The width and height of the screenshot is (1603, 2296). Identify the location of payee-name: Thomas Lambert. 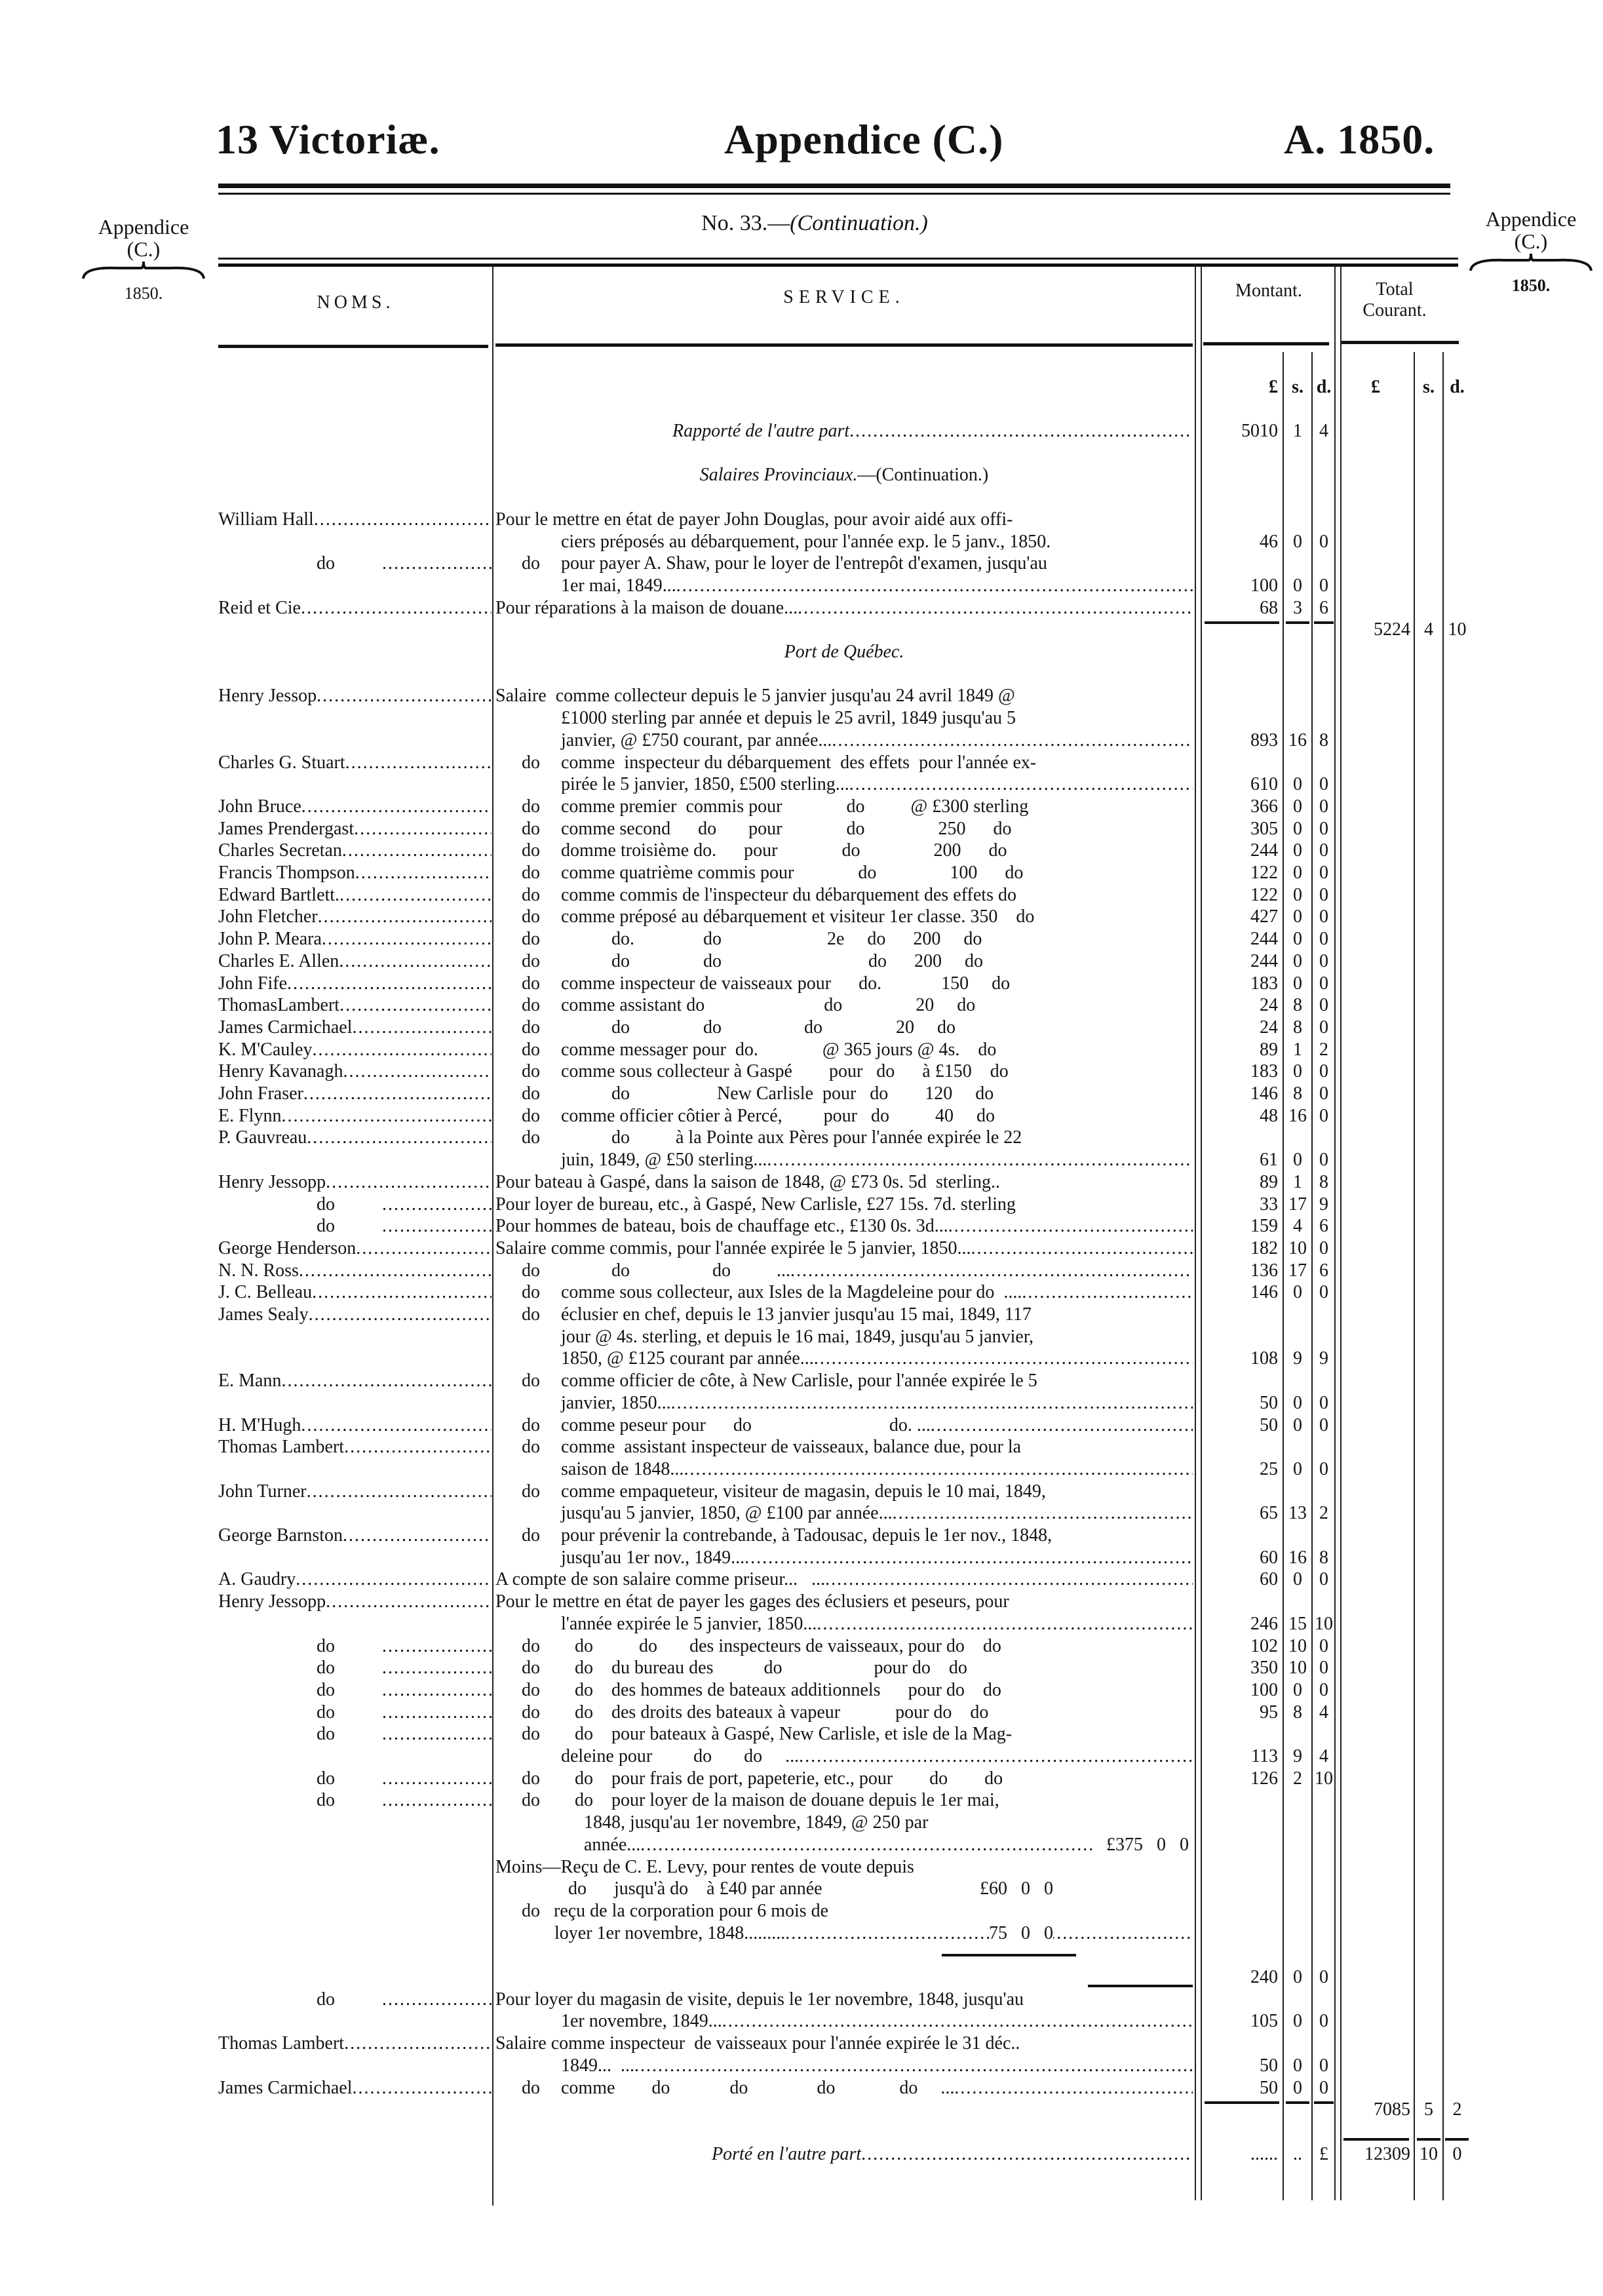
(355, 1447).